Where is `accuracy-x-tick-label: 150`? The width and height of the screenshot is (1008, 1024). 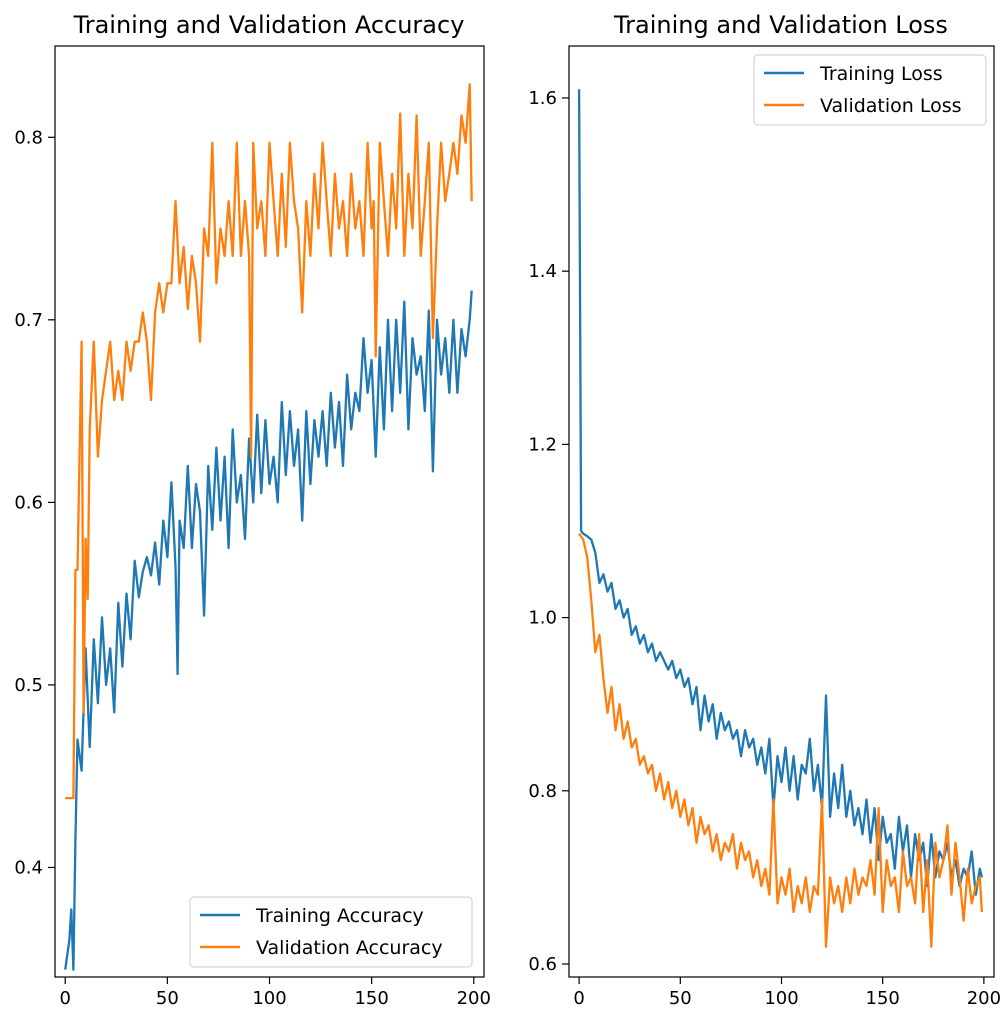 accuracy-x-tick-label: 150 is located at coordinates (371, 998).